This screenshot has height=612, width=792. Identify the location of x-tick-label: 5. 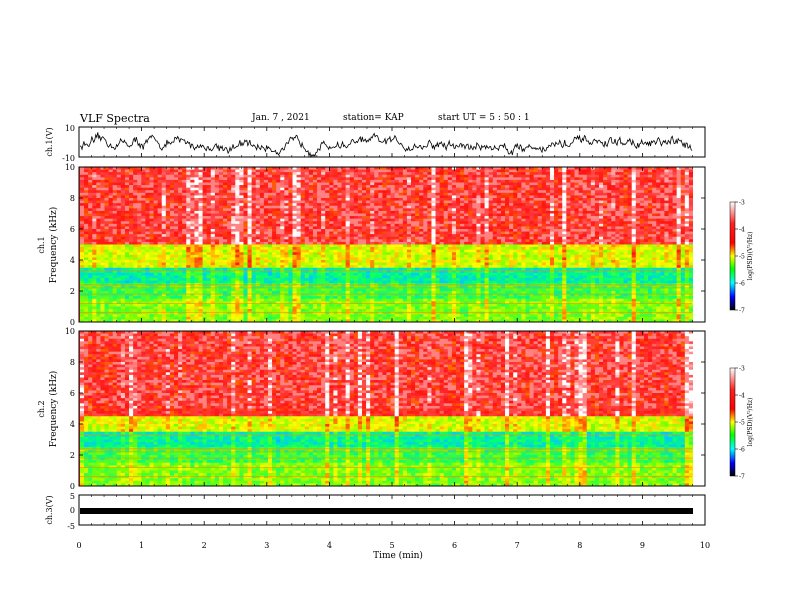
(391, 545).